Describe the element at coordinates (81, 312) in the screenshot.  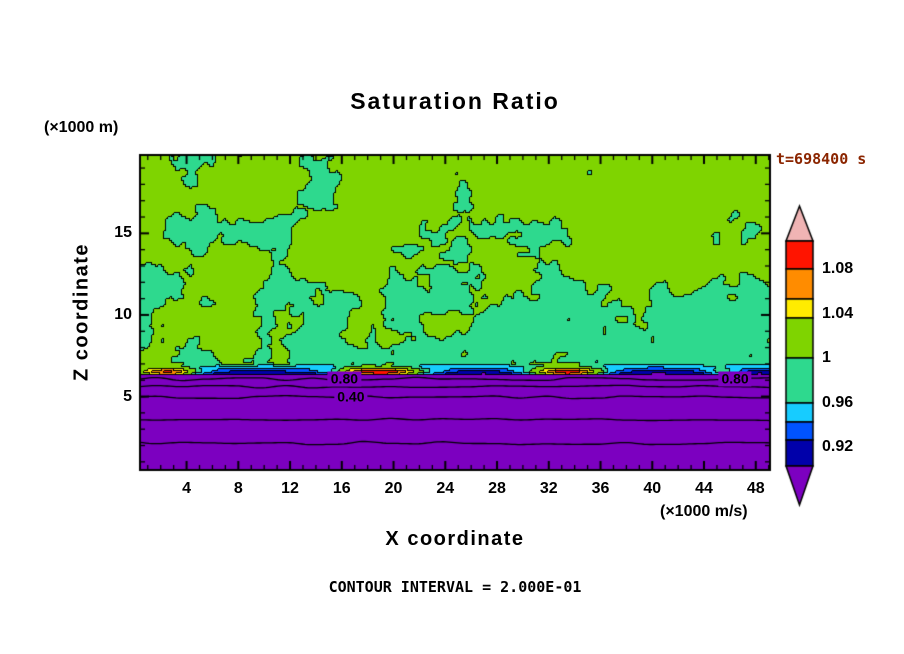
I see `y-axis-label: Z coordinate` at that location.